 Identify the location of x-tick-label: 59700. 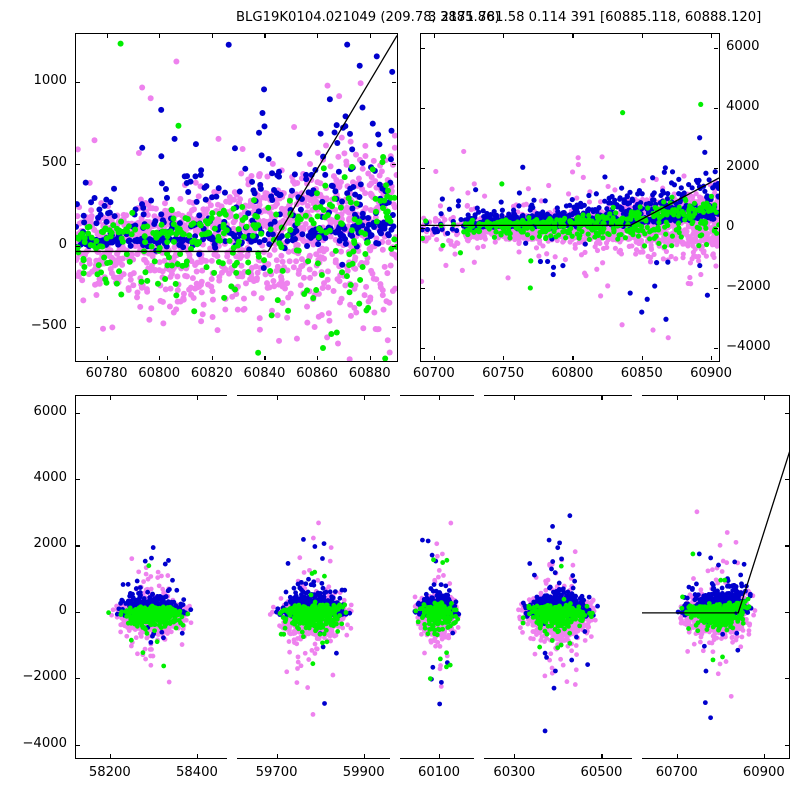
(277, 772).